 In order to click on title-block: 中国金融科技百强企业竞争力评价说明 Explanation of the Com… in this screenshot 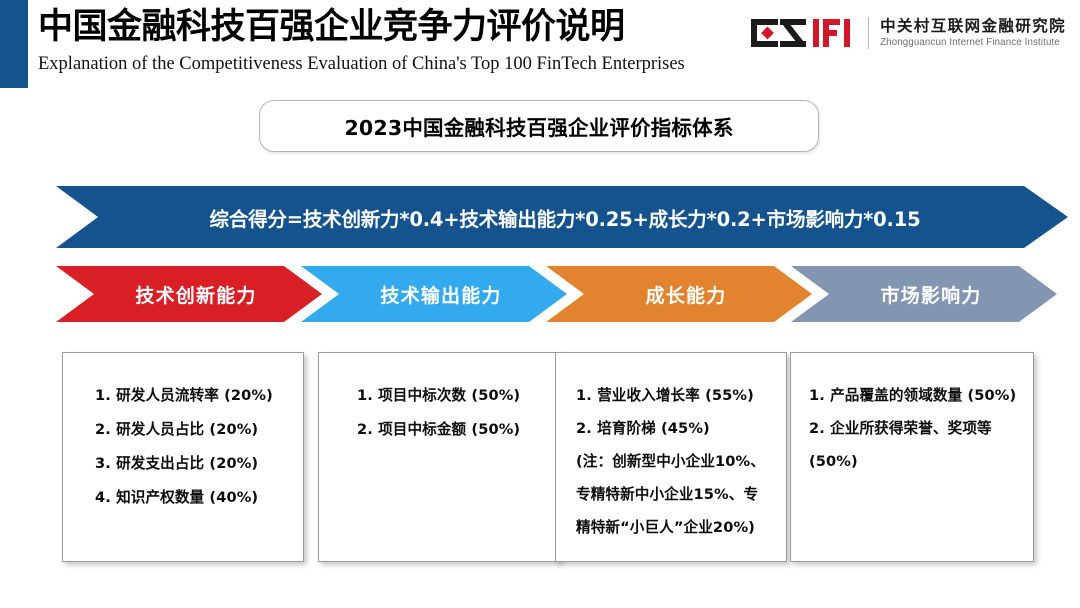, I will do `click(388, 40)`.